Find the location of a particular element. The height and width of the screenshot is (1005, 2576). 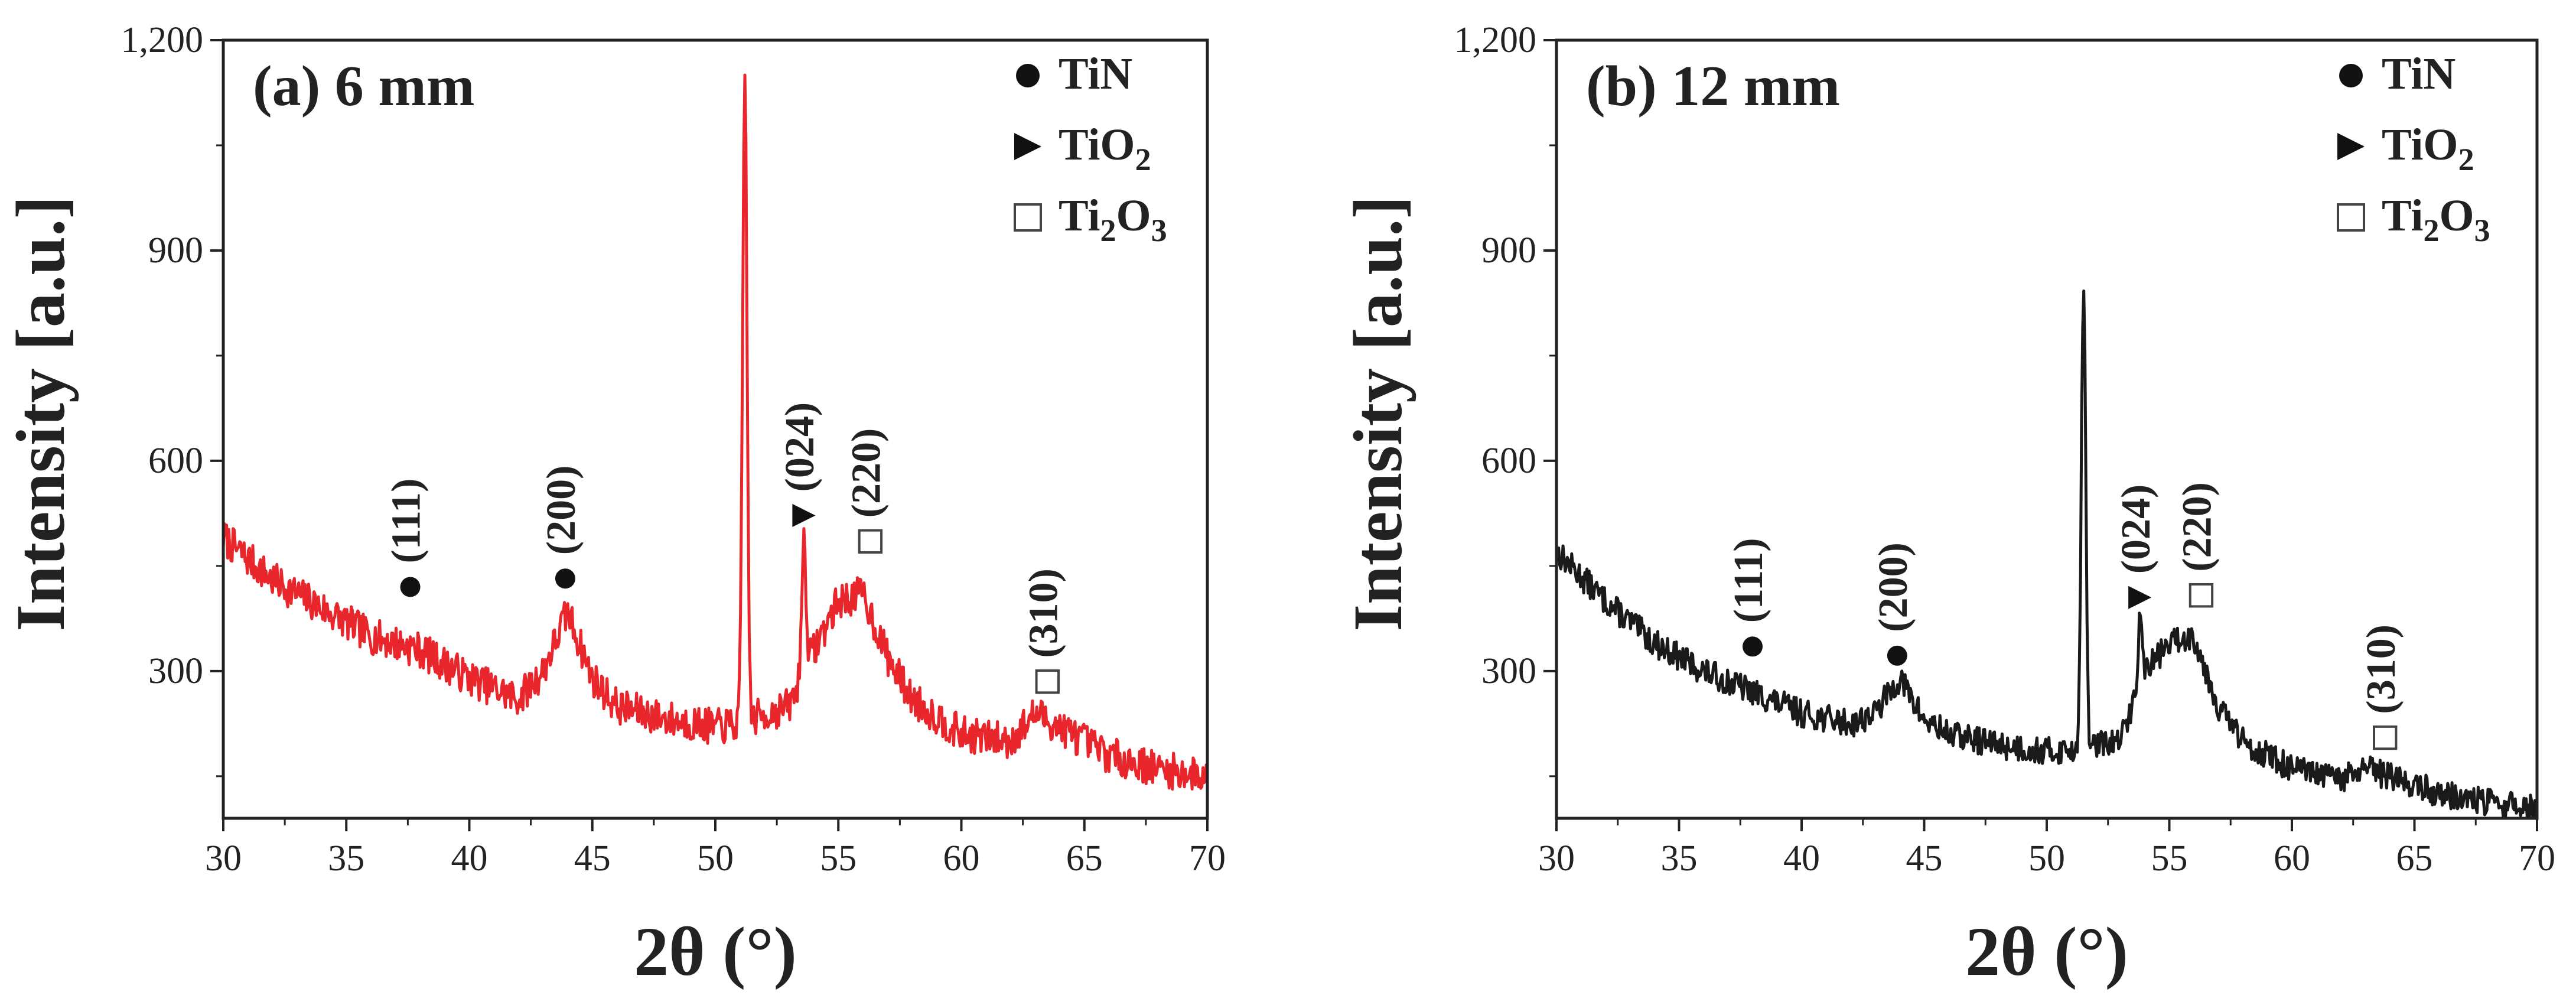

panel-label: (b) 12 mm is located at coordinates (1713, 86).